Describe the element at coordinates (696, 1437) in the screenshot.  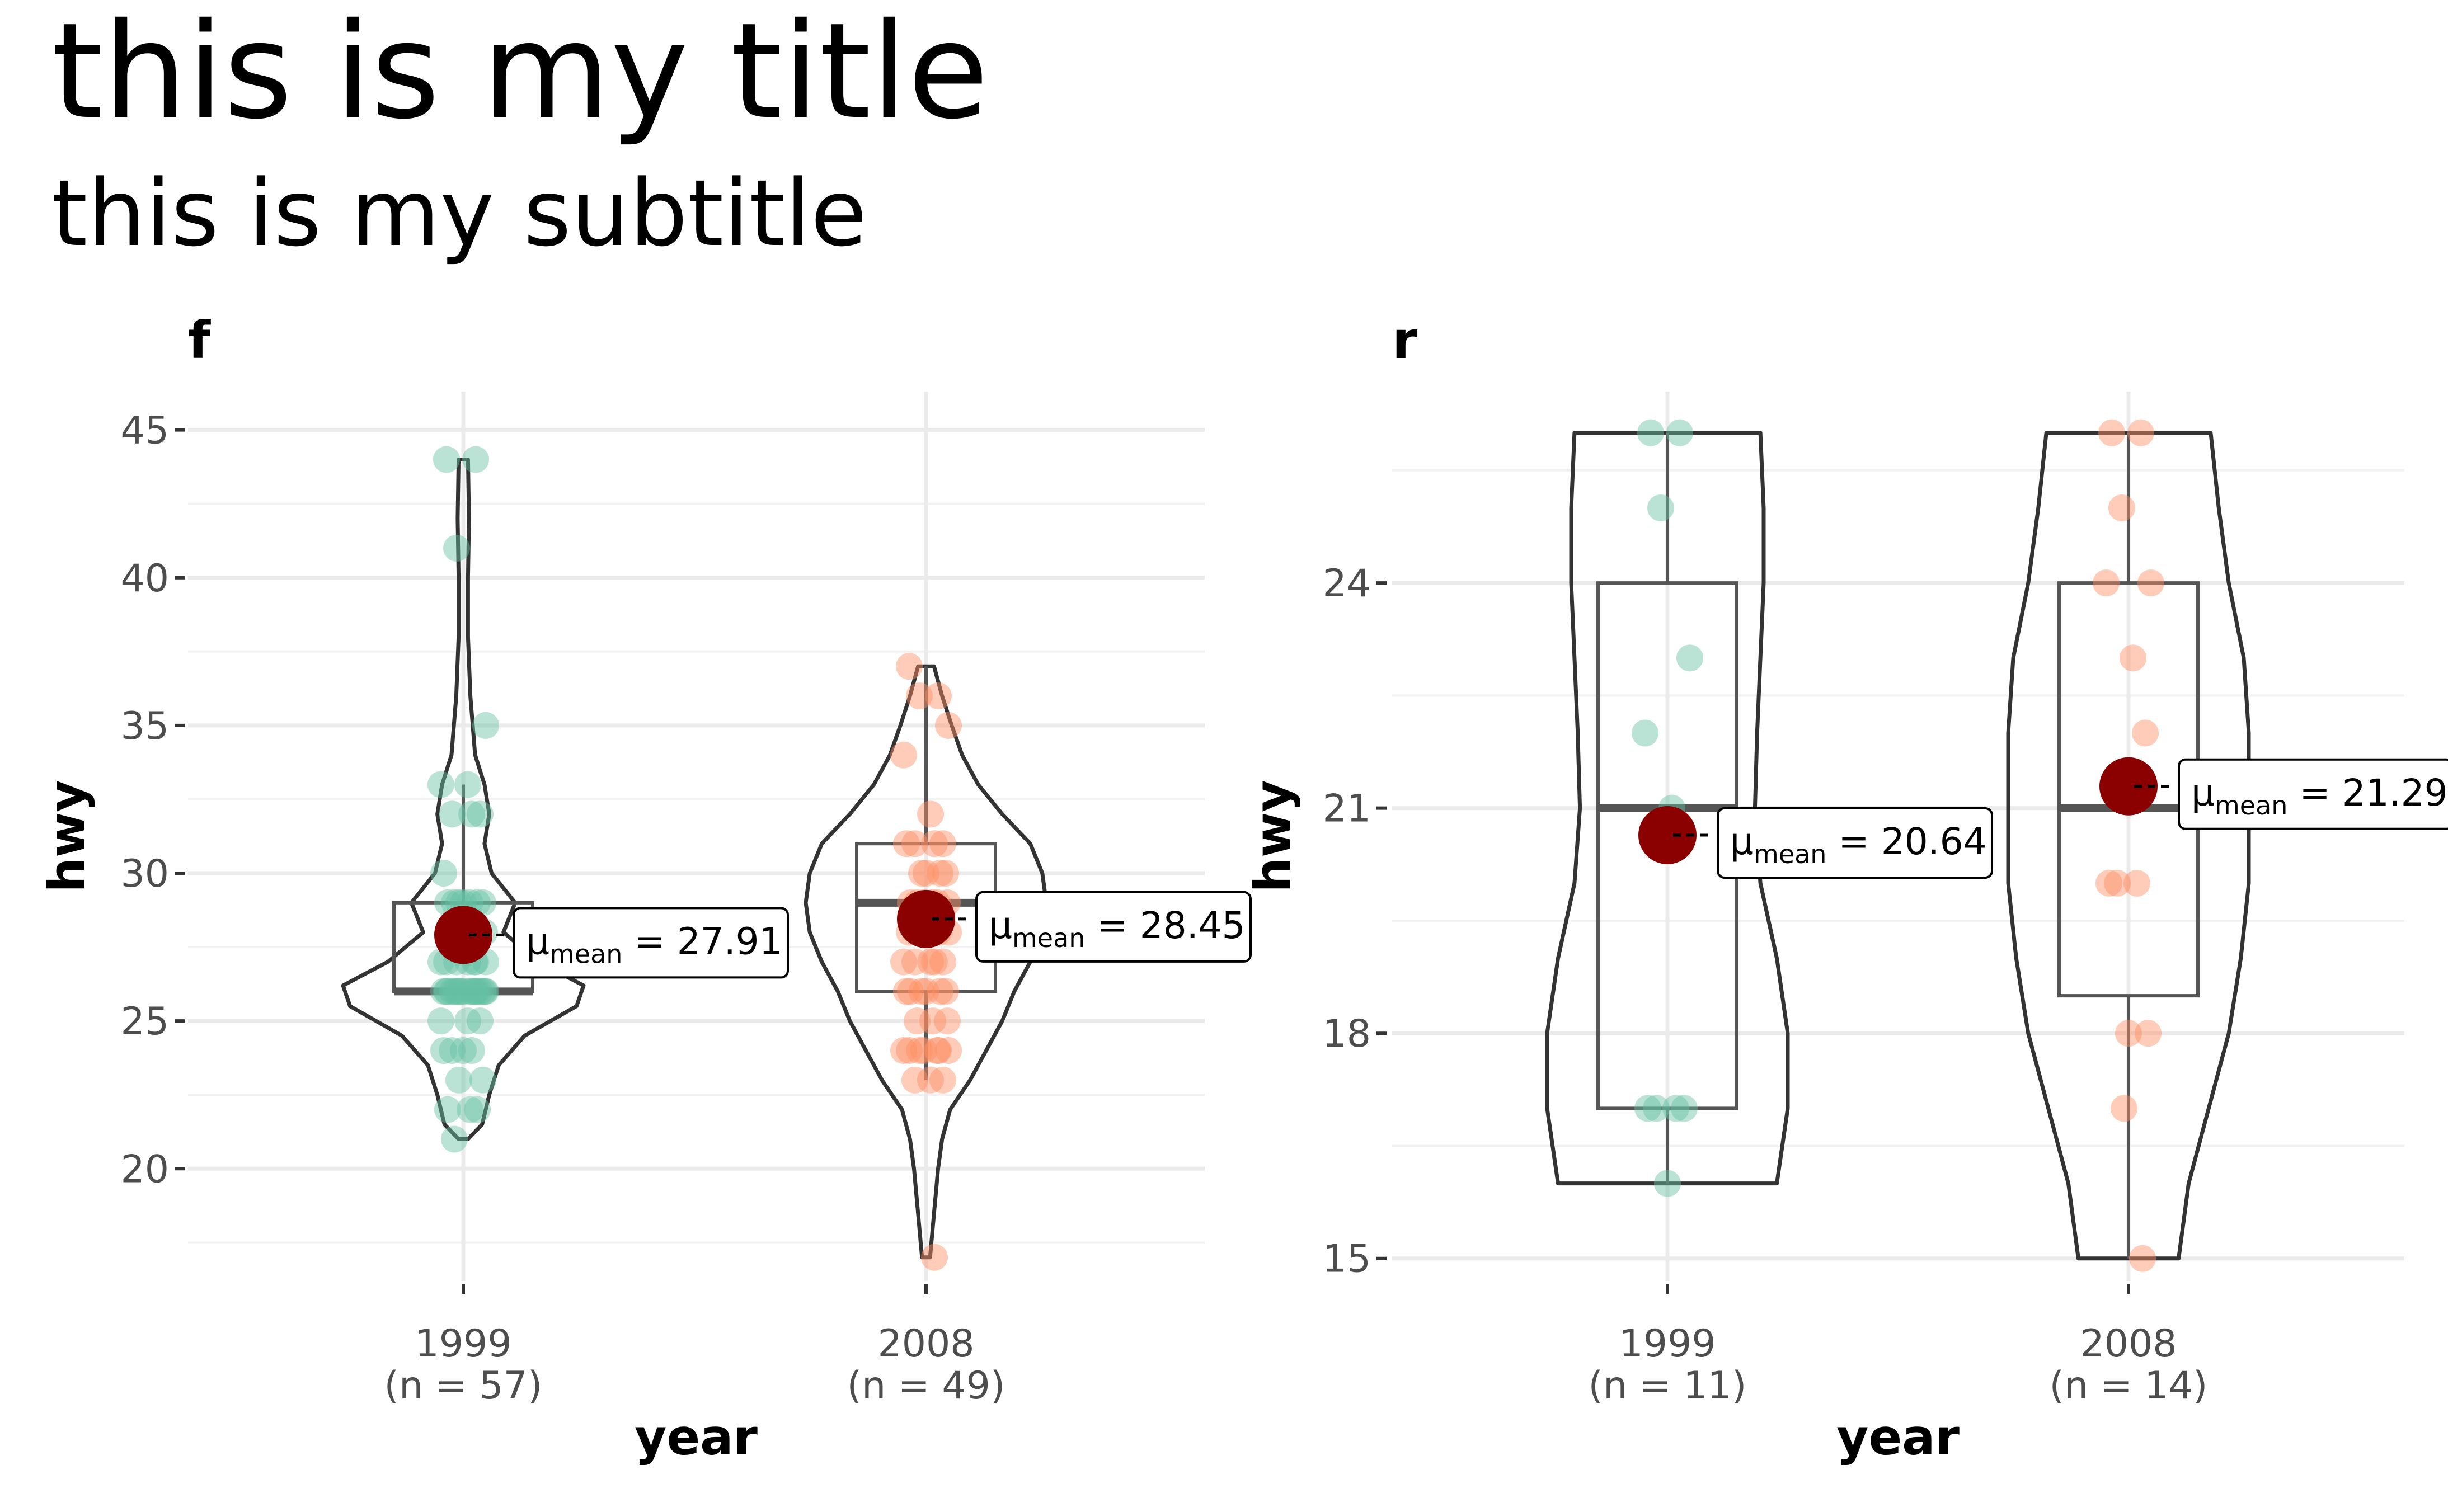
I see `x-axis-title: year` at that location.